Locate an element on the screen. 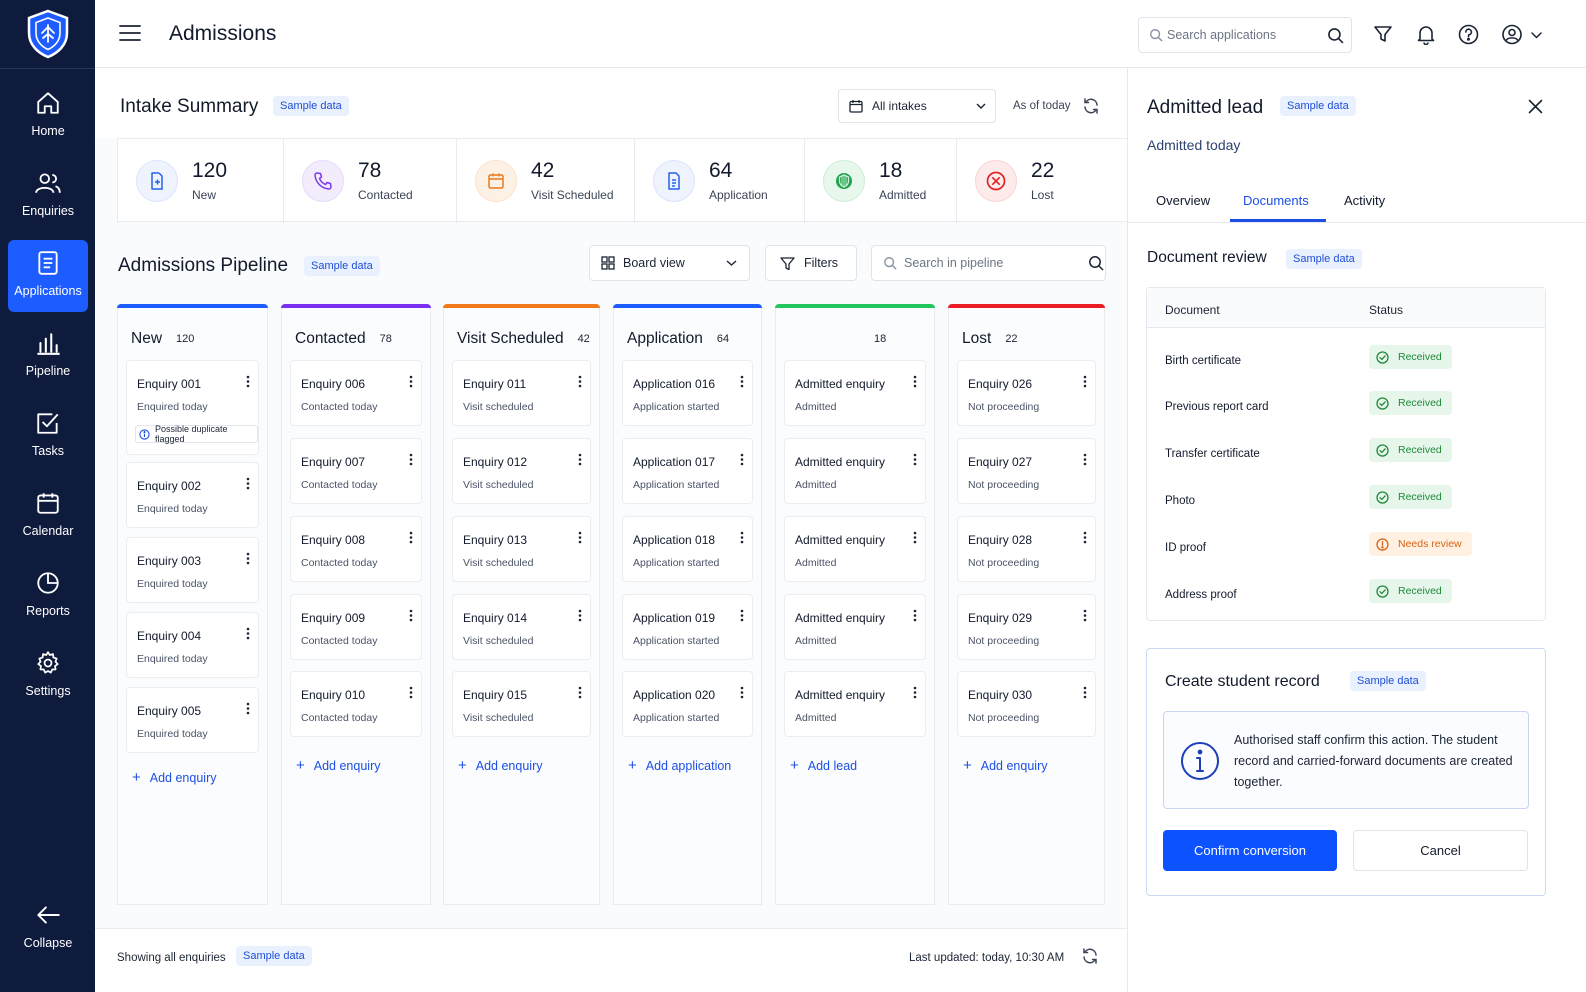  add-lead-button: + Add lead is located at coordinates (823, 765).